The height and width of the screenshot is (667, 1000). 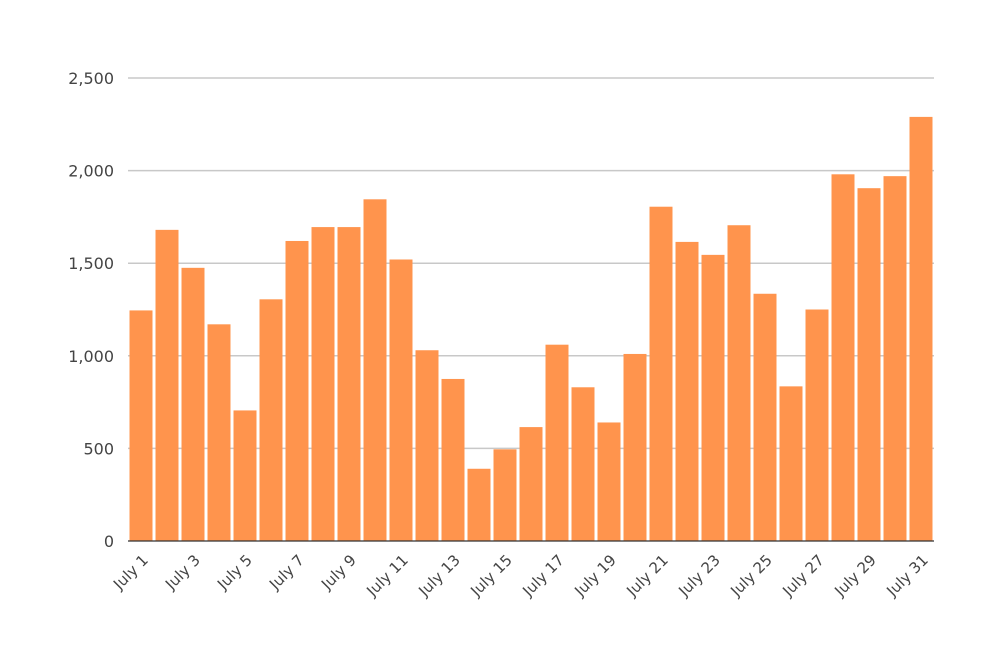 I want to click on x-tick-label-july-5: July 5, so click(x=234, y=572).